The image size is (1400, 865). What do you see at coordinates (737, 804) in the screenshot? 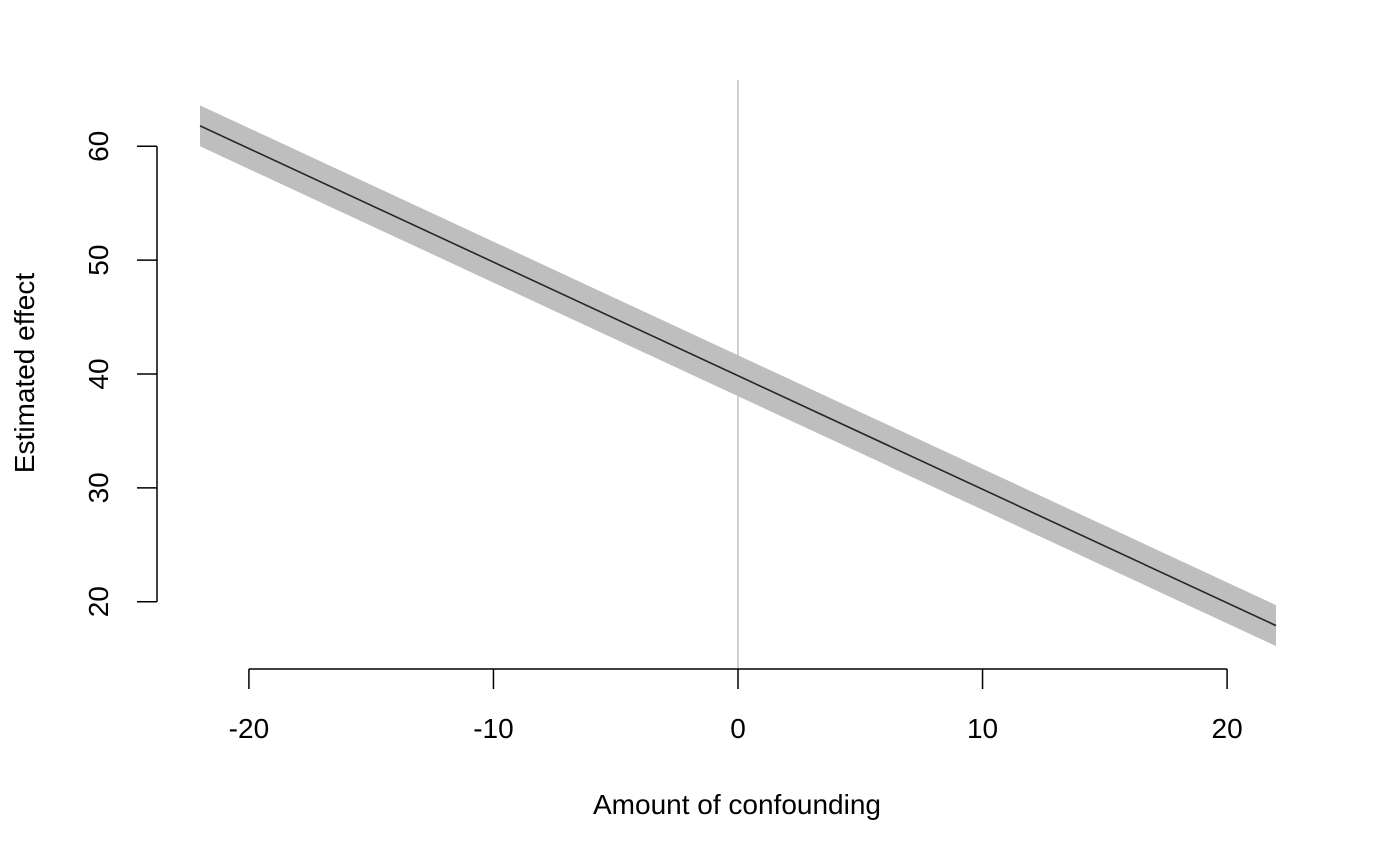
I see `x-axis-label: Amount of confounding` at bounding box center [737, 804].